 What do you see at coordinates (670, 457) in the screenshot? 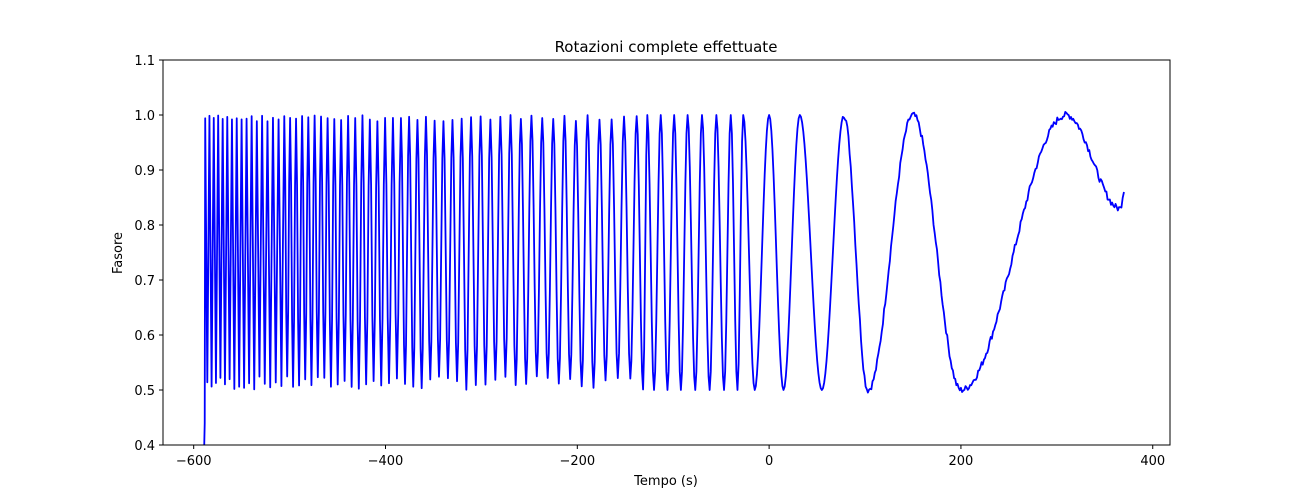
I see `x-axis: −600 −400 −200 0 200 400` at bounding box center [670, 457].